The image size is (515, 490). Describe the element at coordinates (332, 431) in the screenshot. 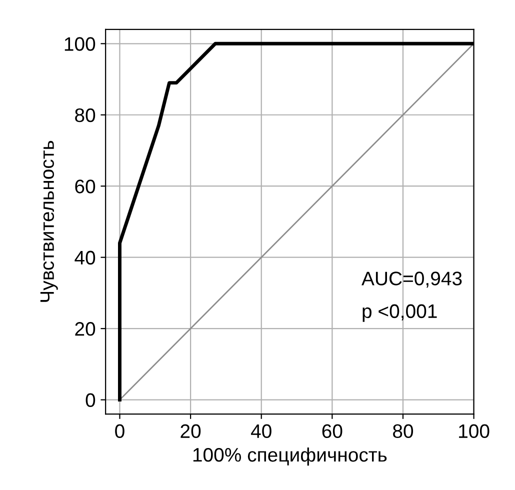

I see `x-tick-label: 60` at that location.